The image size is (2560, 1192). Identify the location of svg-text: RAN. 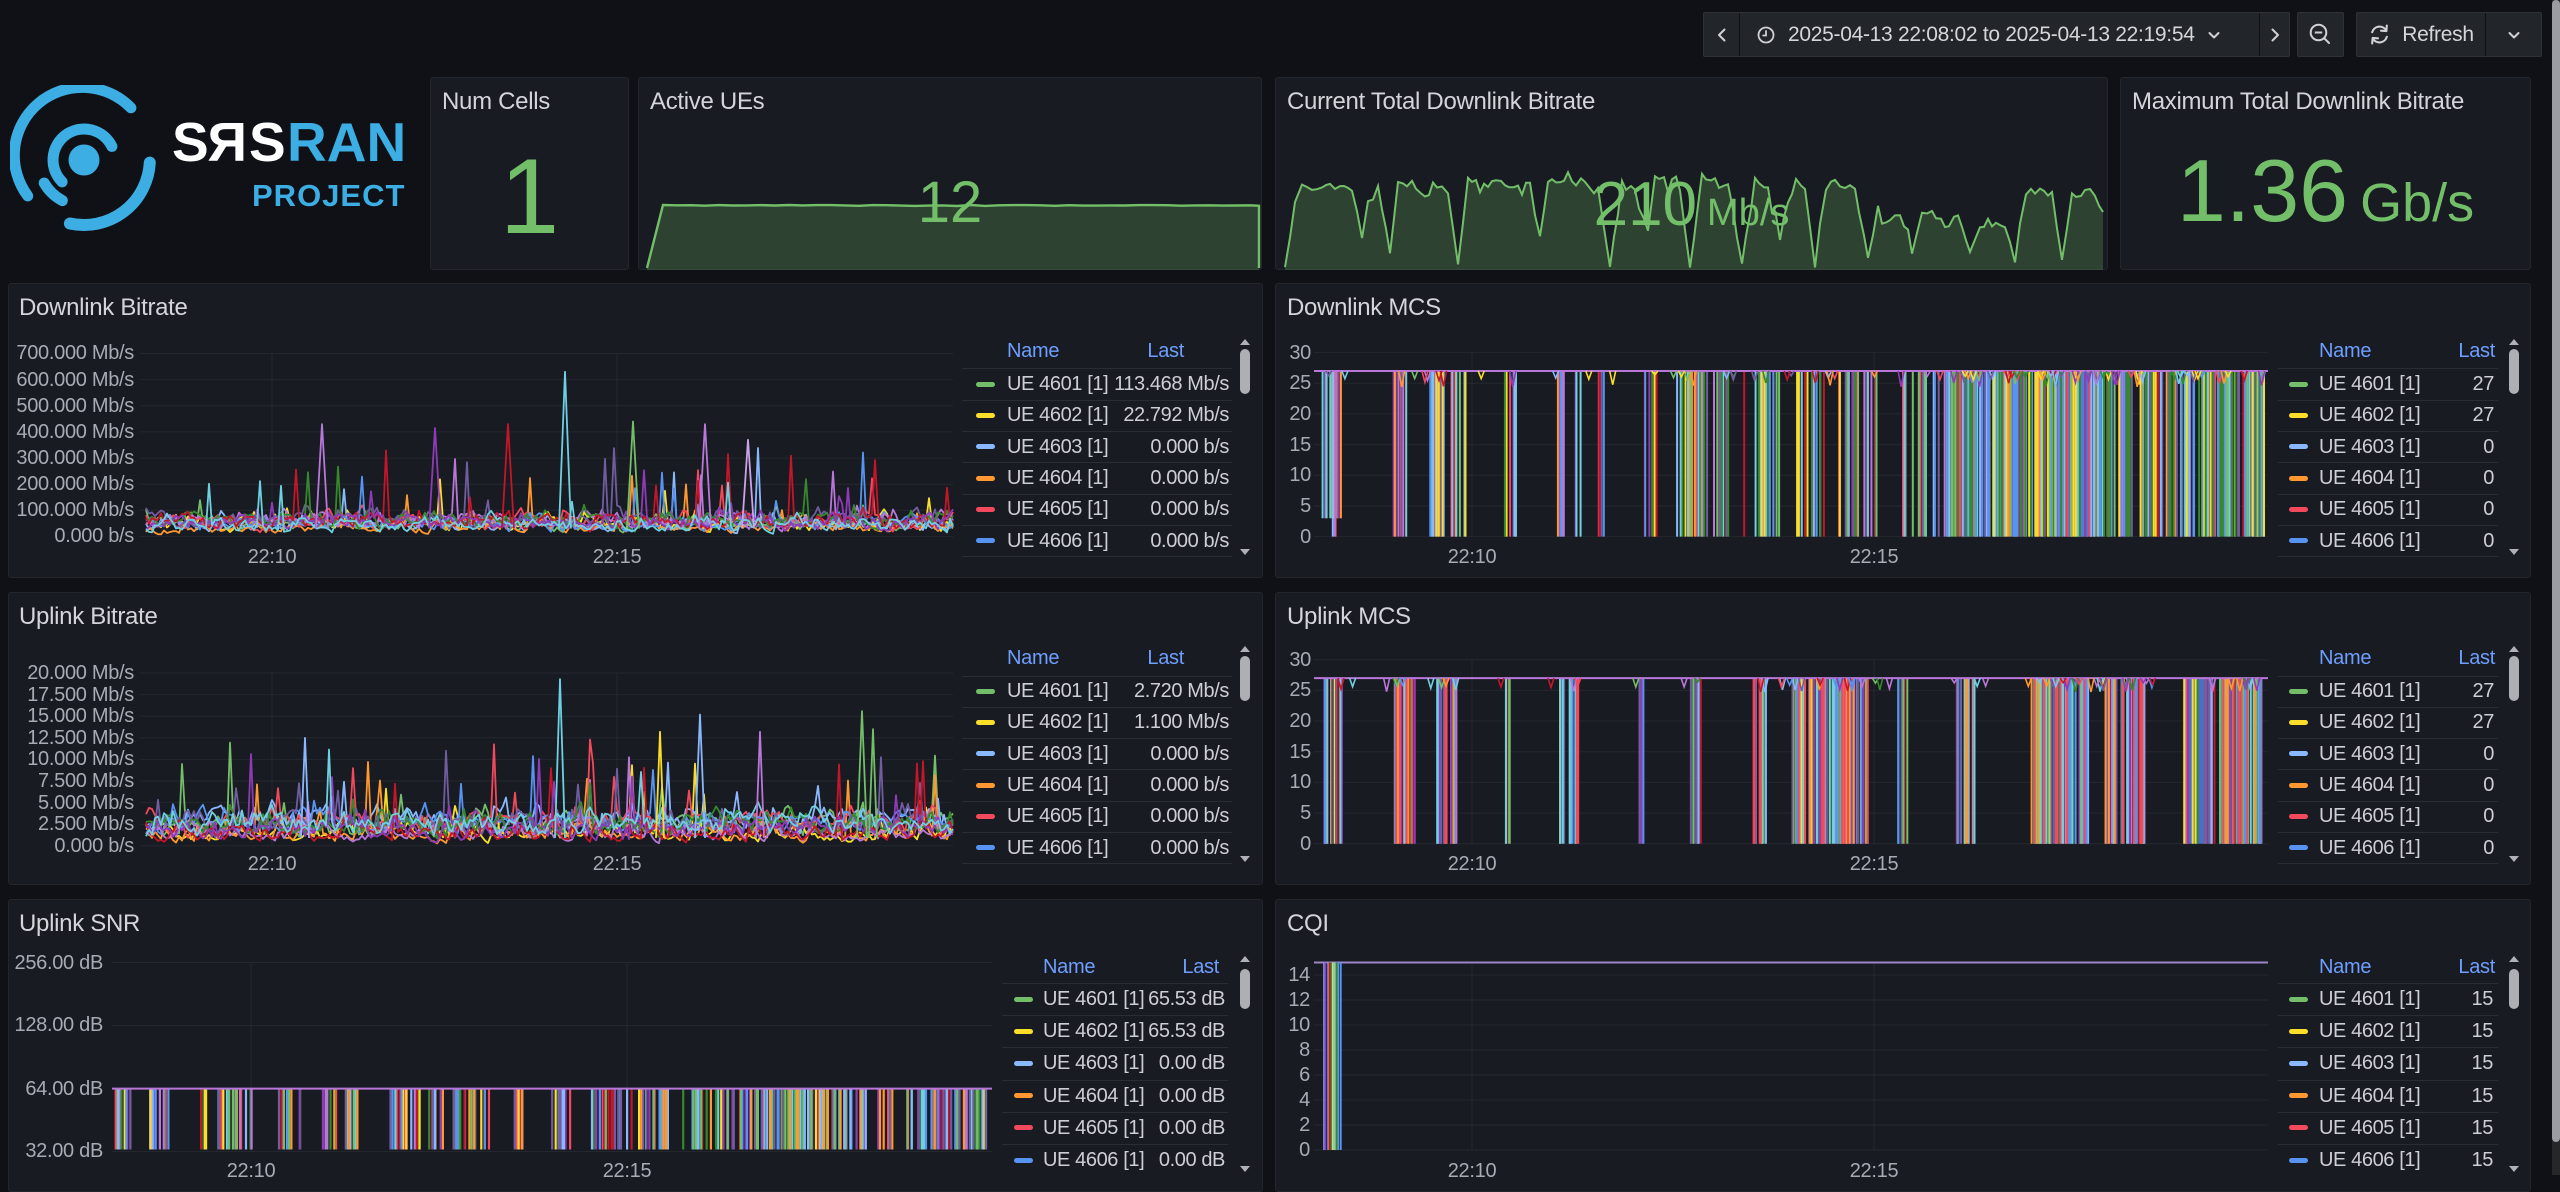
(346, 142).